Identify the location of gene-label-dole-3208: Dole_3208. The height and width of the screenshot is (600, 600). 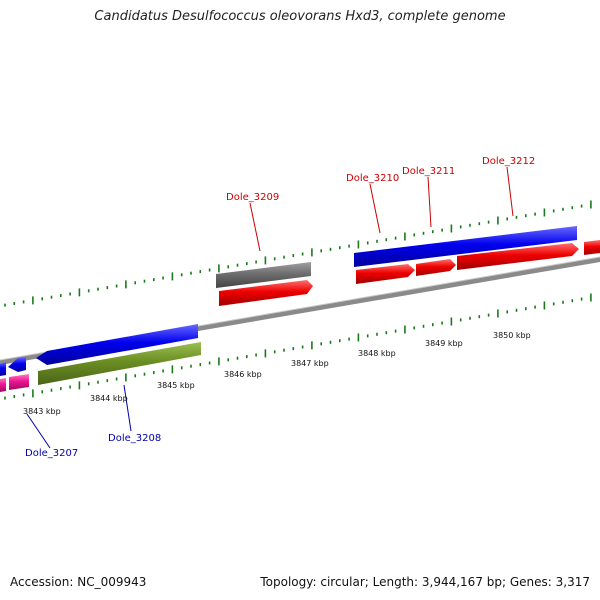
(134, 438).